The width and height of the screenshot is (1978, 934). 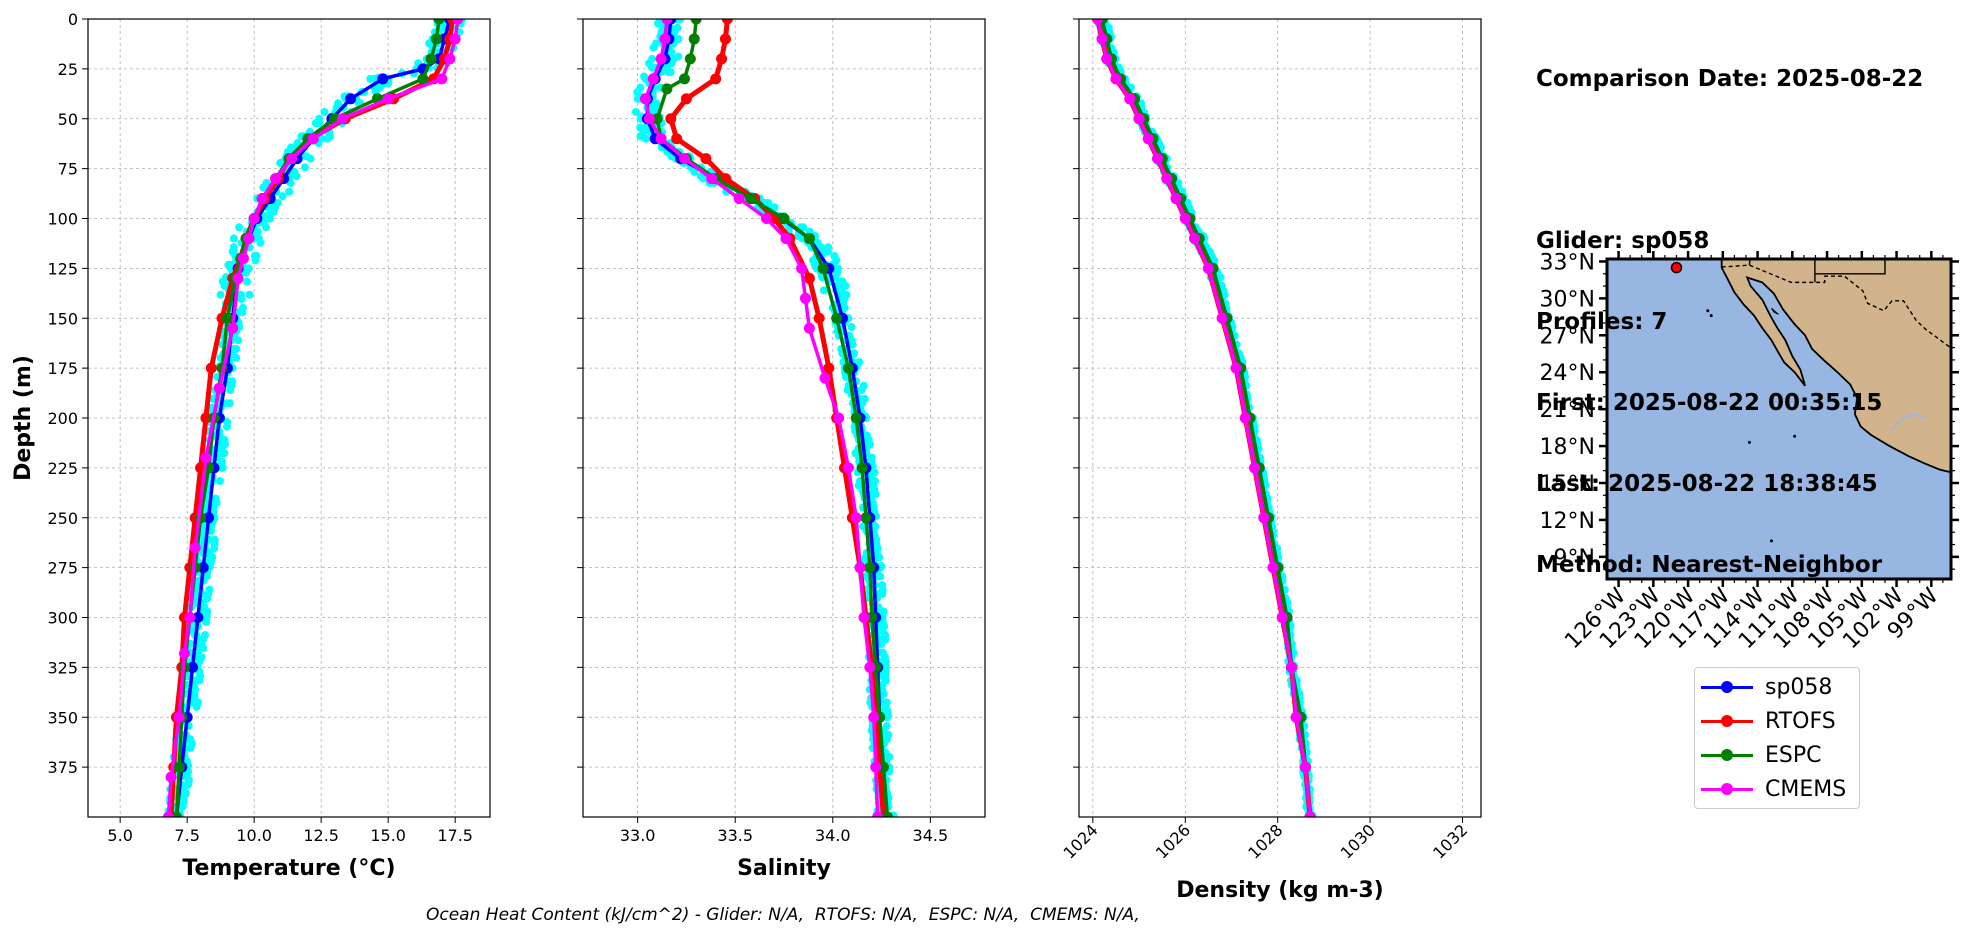 I want to click on map-frame, so click(x=1779, y=419).